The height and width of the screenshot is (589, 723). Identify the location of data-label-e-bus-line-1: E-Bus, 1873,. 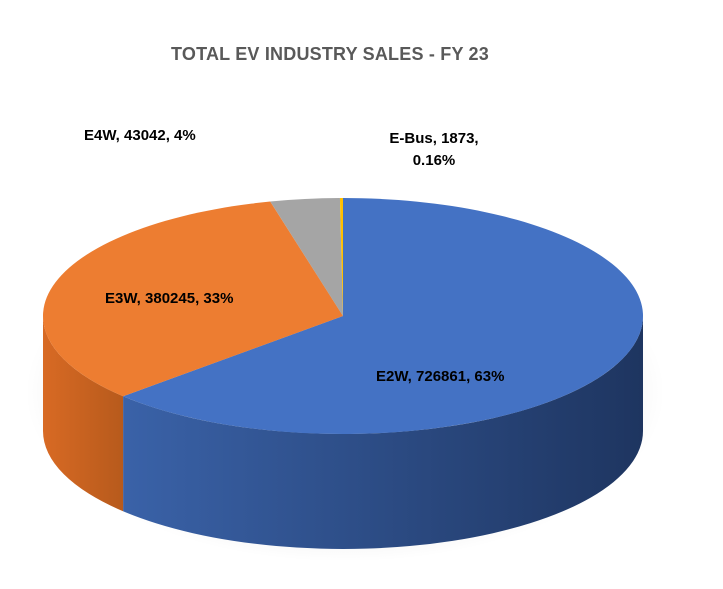
(434, 138).